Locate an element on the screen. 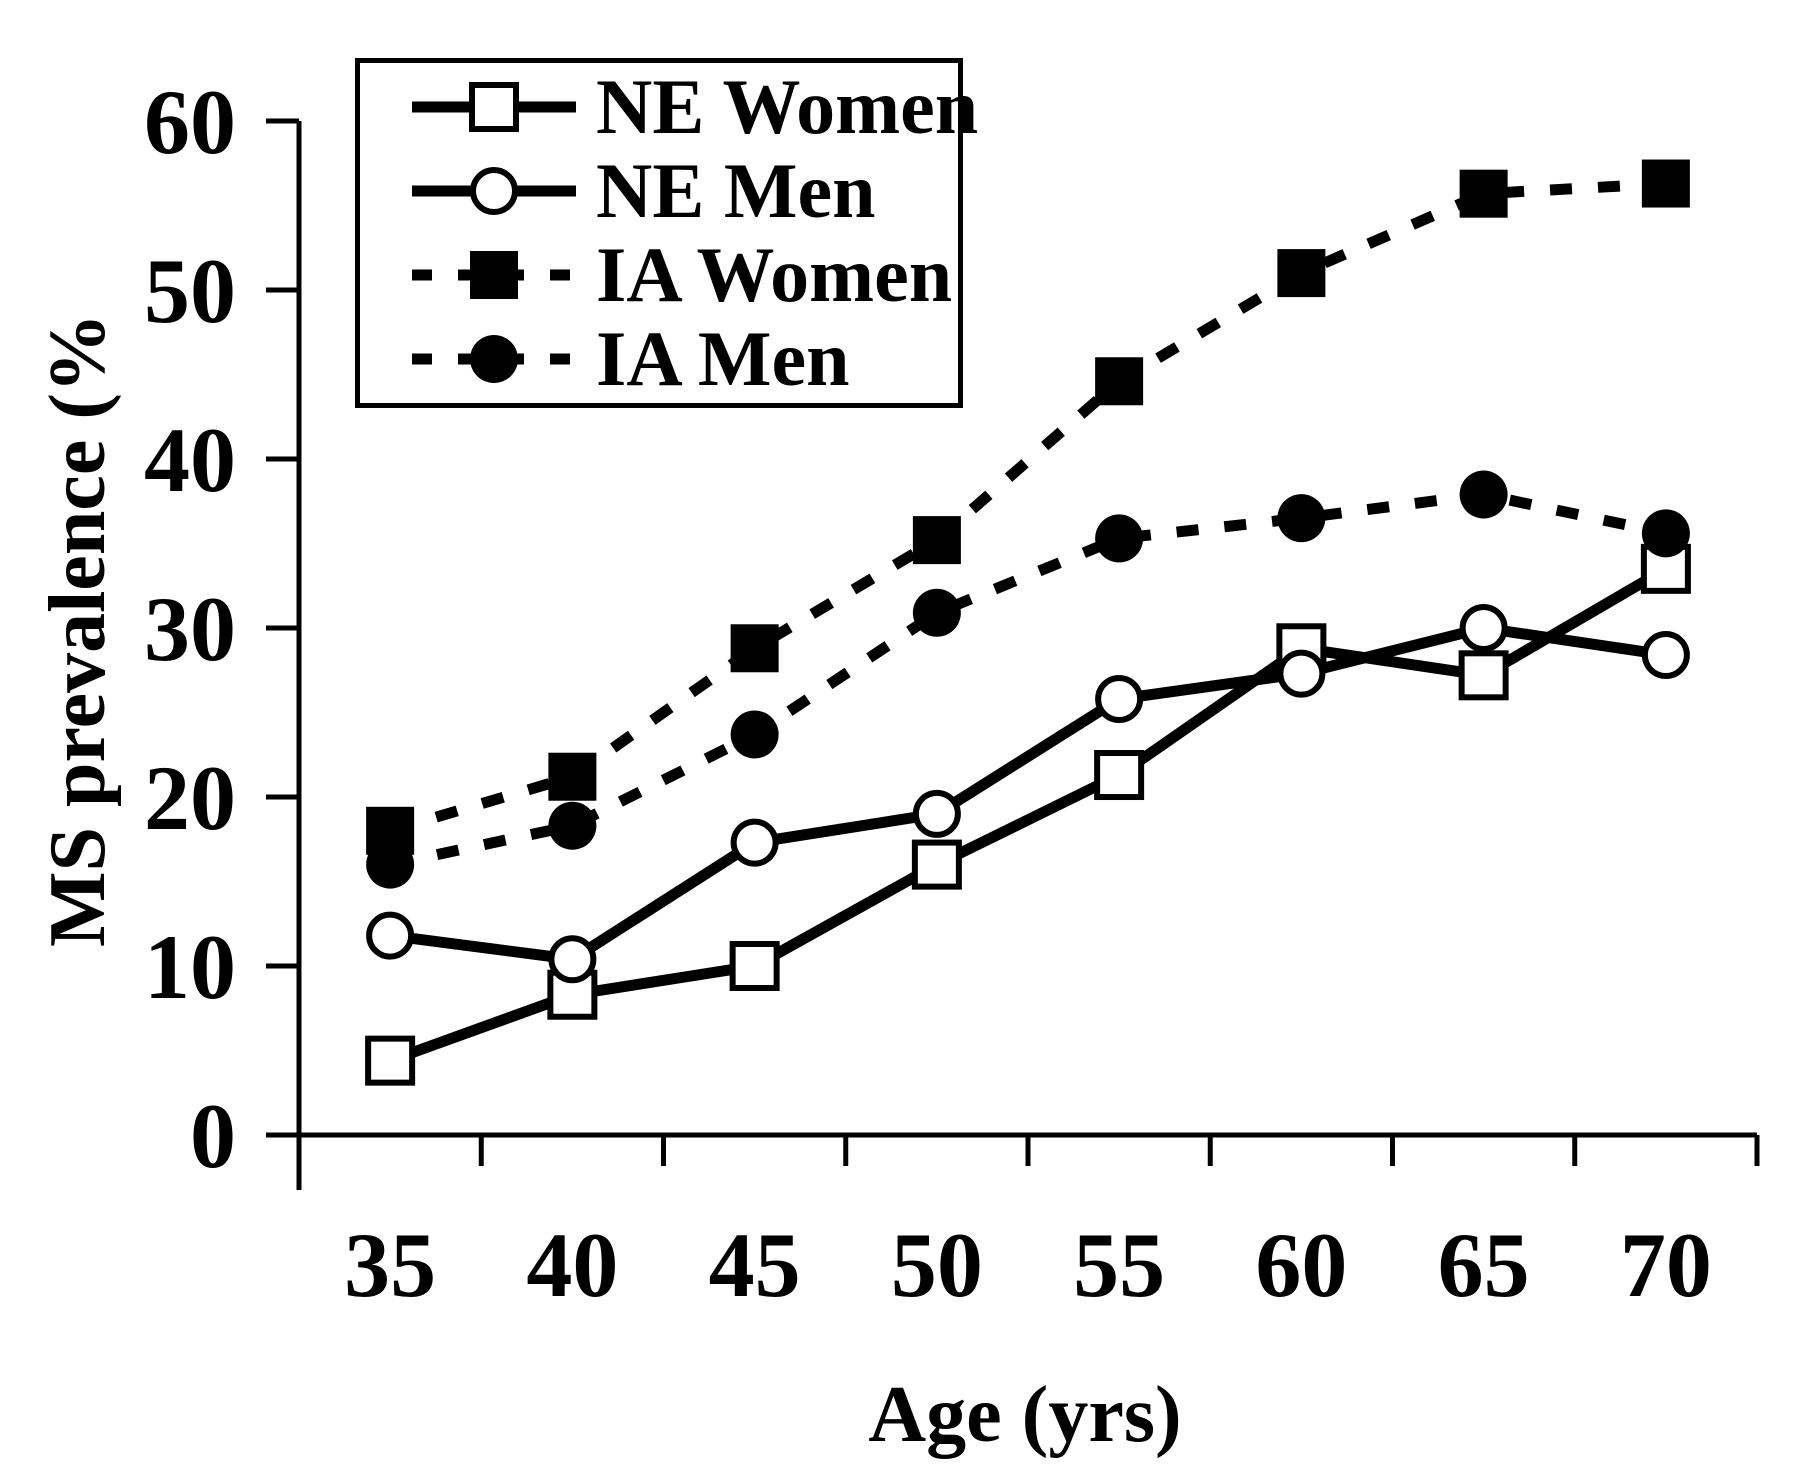 This screenshot has height=1476, width=1800. legend-sample-open-square is located at coordinates (494, 107).